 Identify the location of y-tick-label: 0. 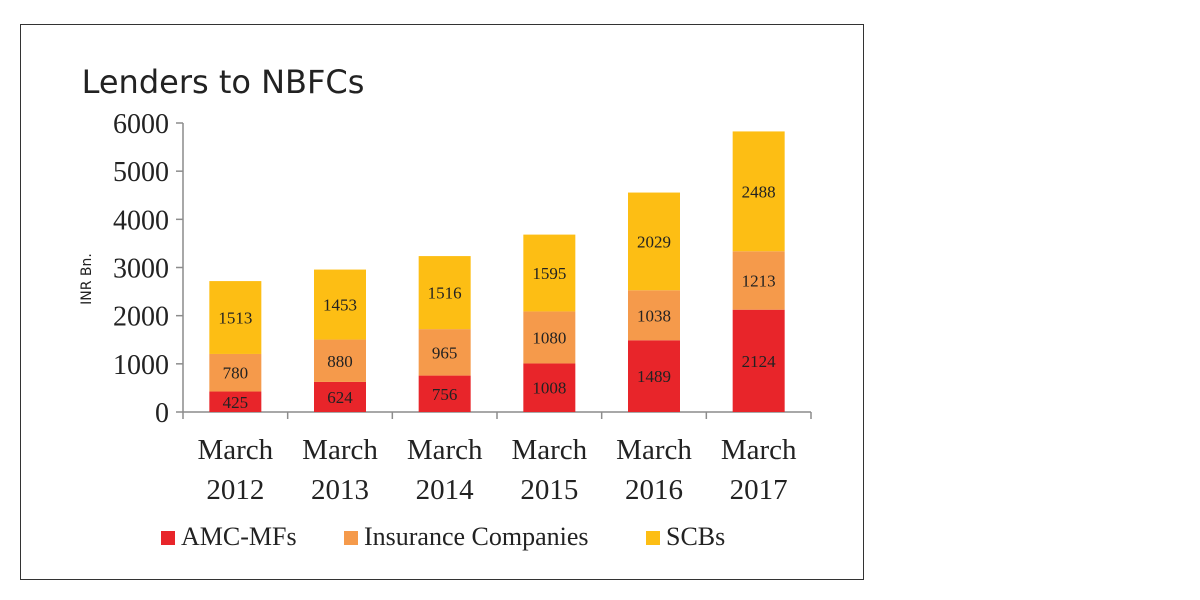
(162, 413).